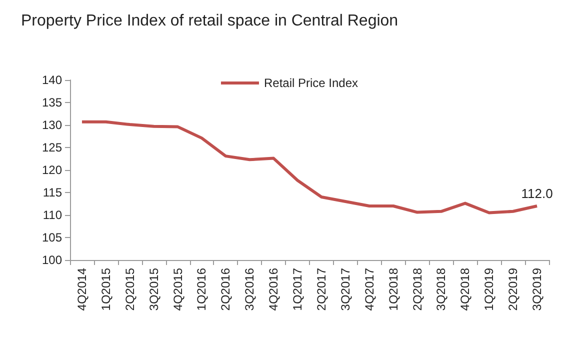 Image resolution: width=579 pixels, height=341 pixels. I want to click on x-tick-label: 3Q2015, so click(153, 289).